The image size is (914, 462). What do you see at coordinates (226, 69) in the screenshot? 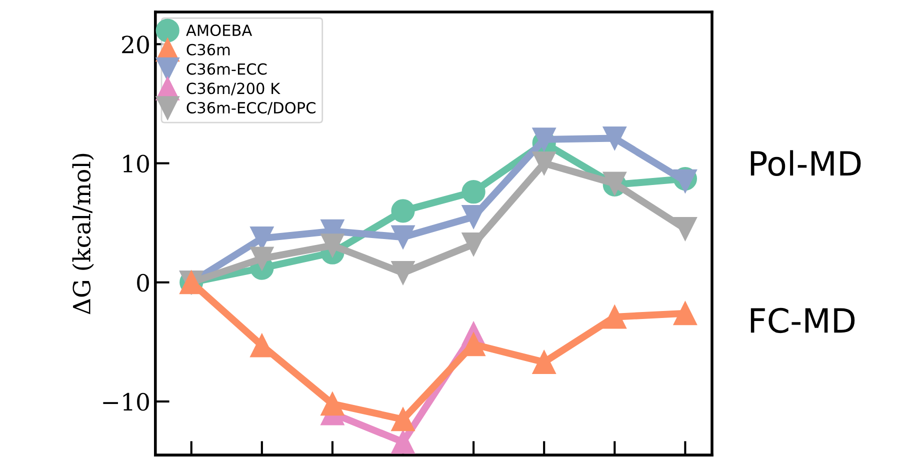
I see `legend-label: C36m-ECC` at bounding box center [226, 69].